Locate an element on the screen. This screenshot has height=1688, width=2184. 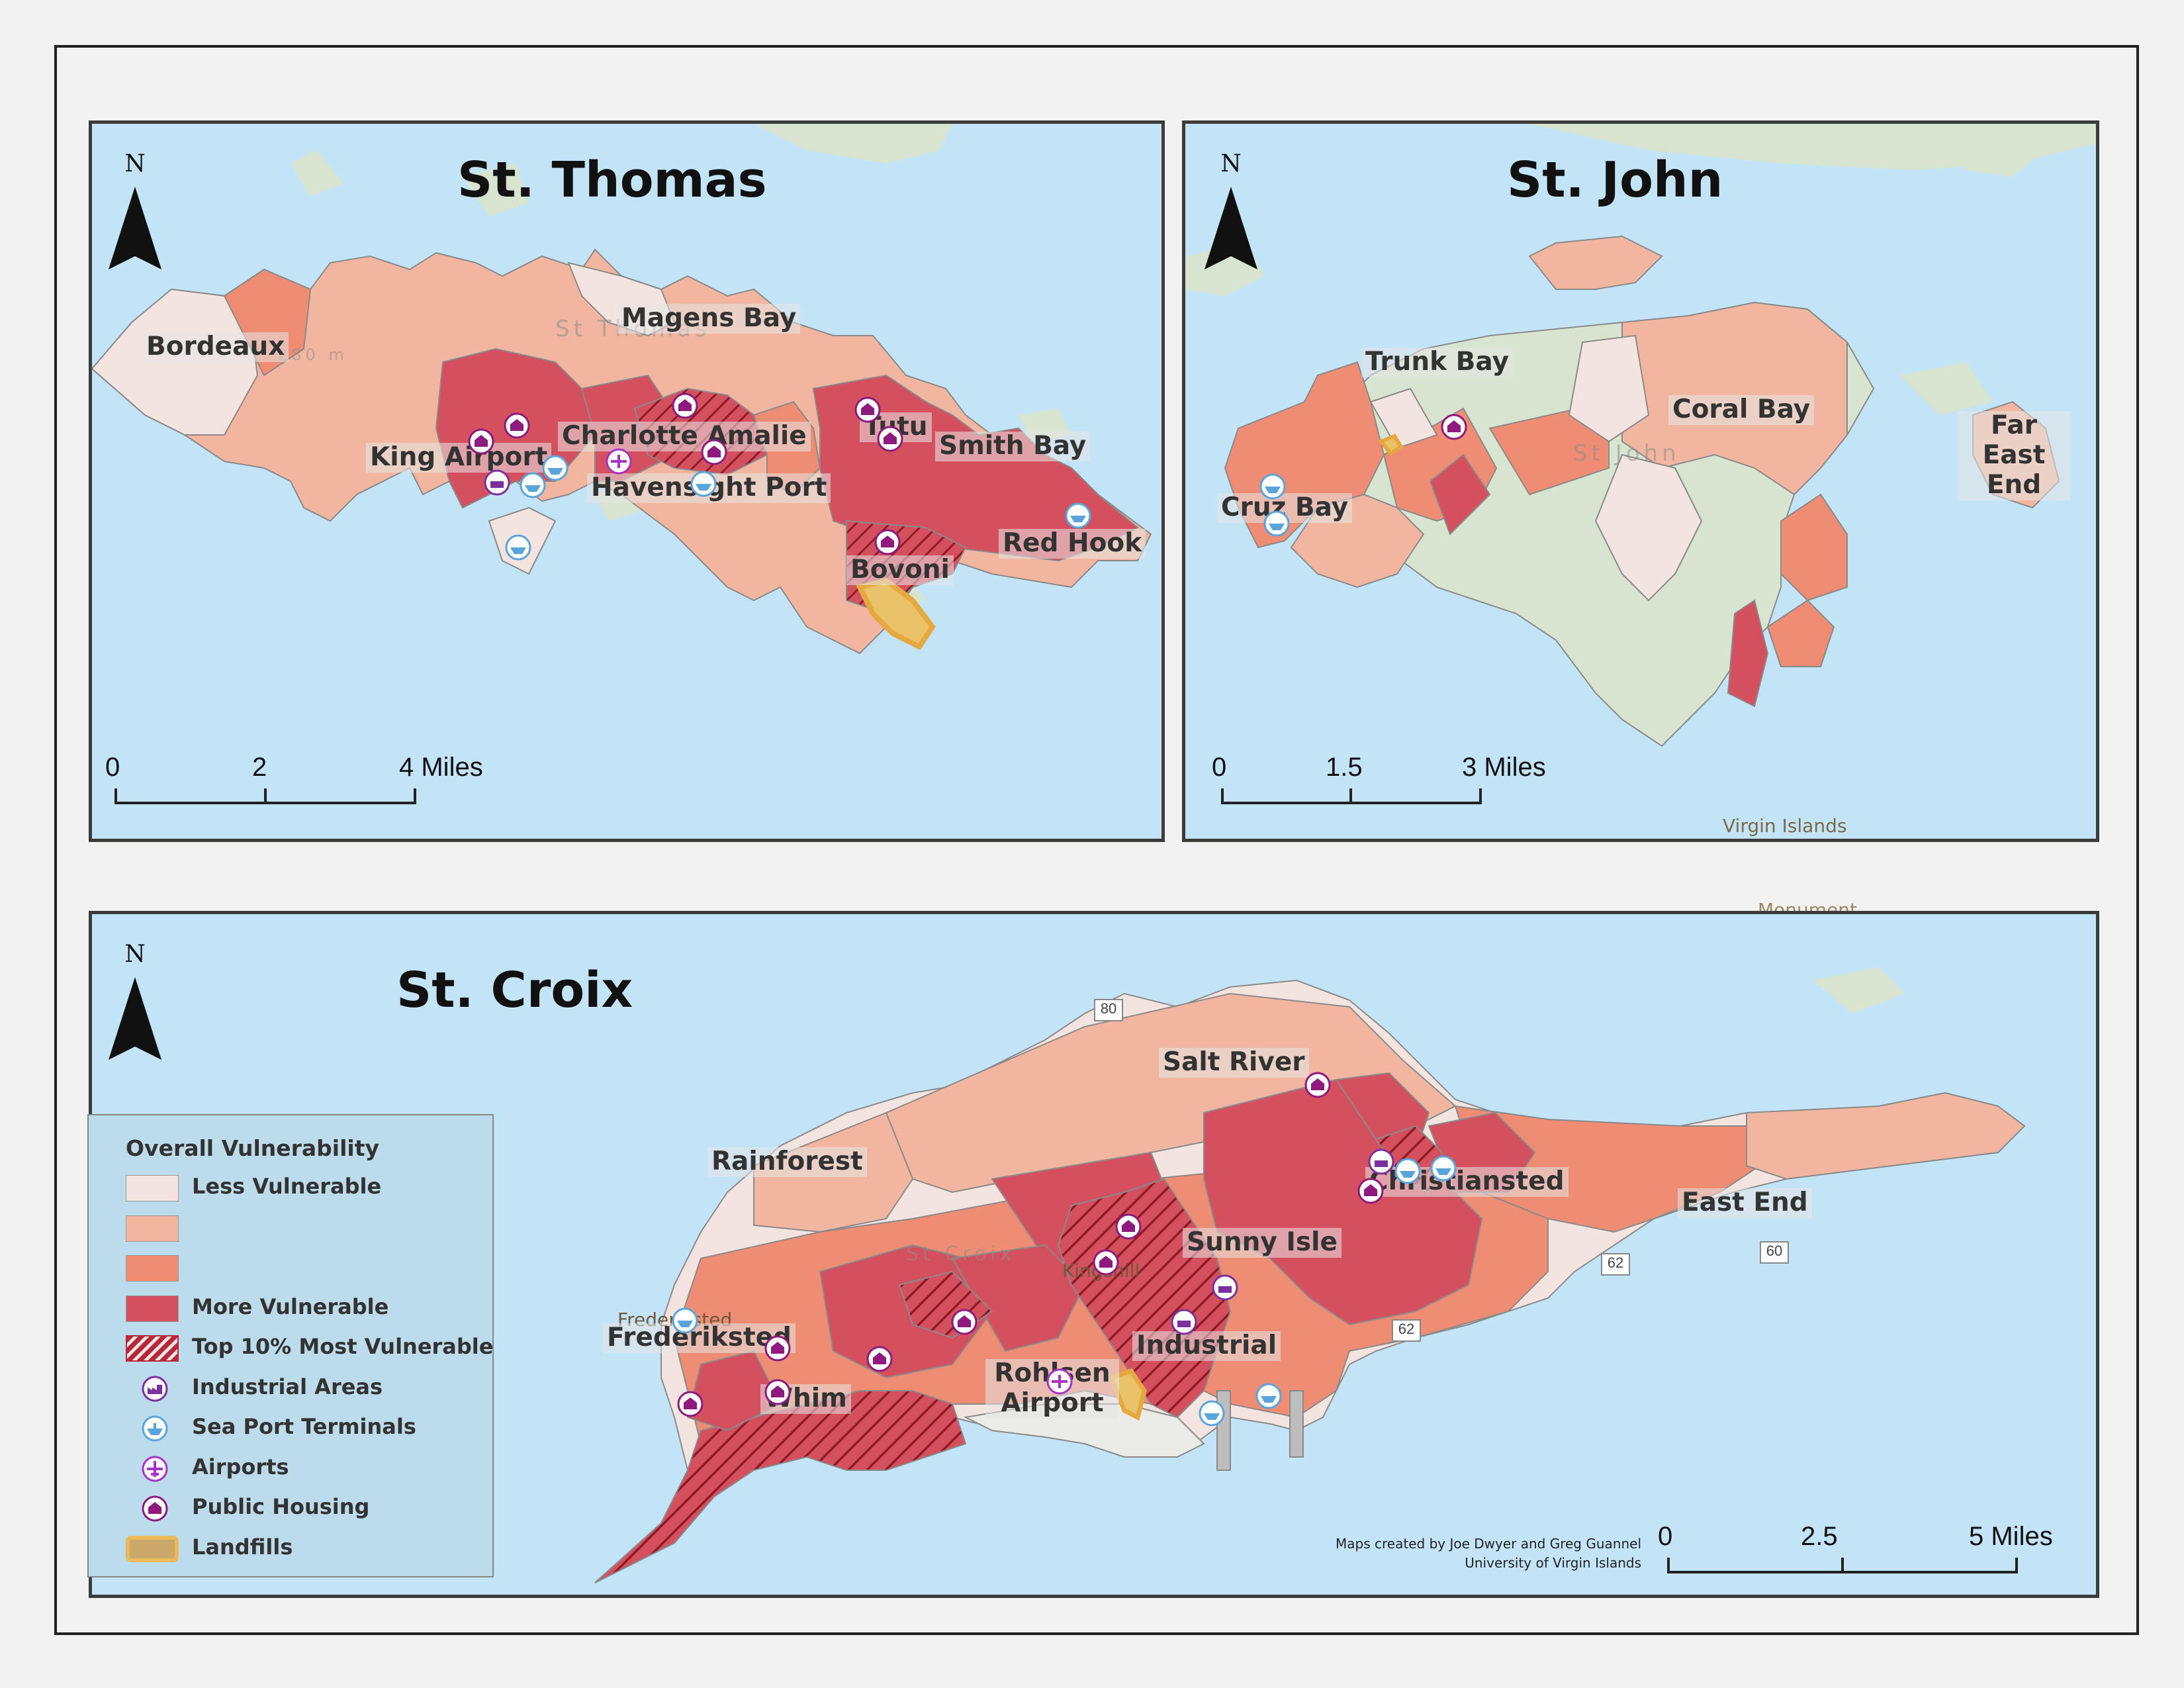
legend-item: Top 10% Most Vulnerable is located at coordinates (309, 1347).